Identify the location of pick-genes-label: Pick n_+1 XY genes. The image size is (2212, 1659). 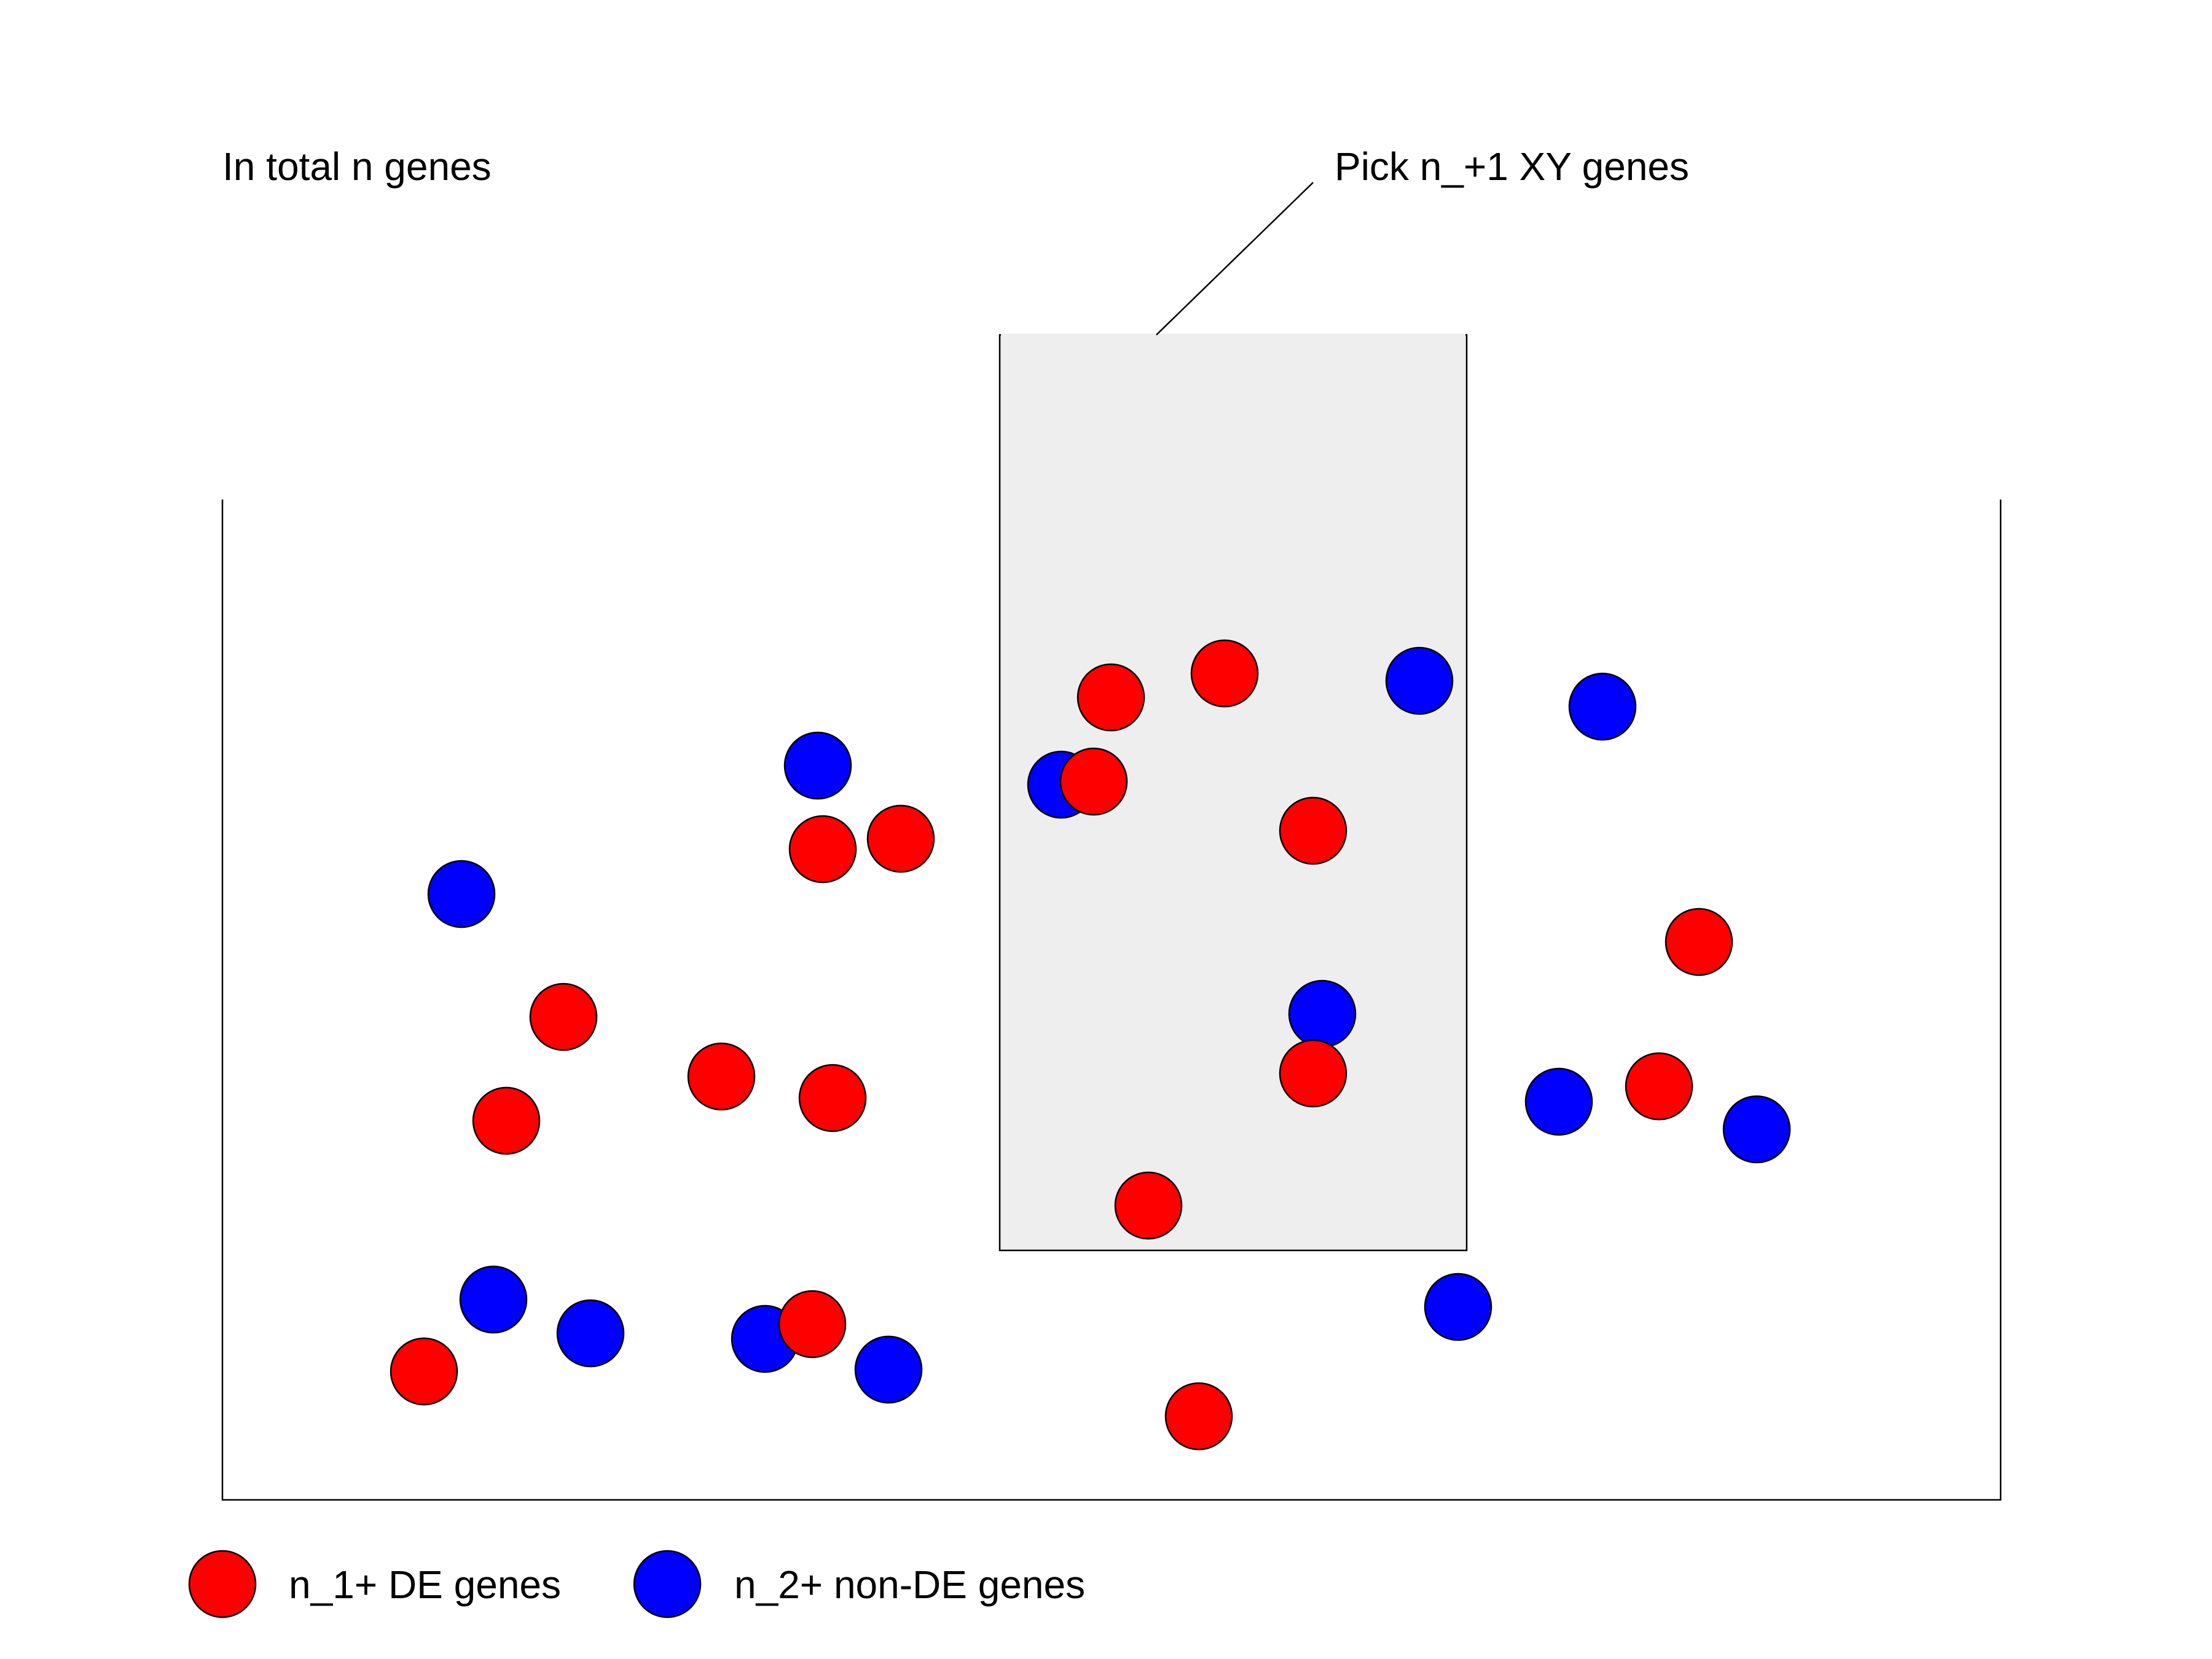
(1512, 166).